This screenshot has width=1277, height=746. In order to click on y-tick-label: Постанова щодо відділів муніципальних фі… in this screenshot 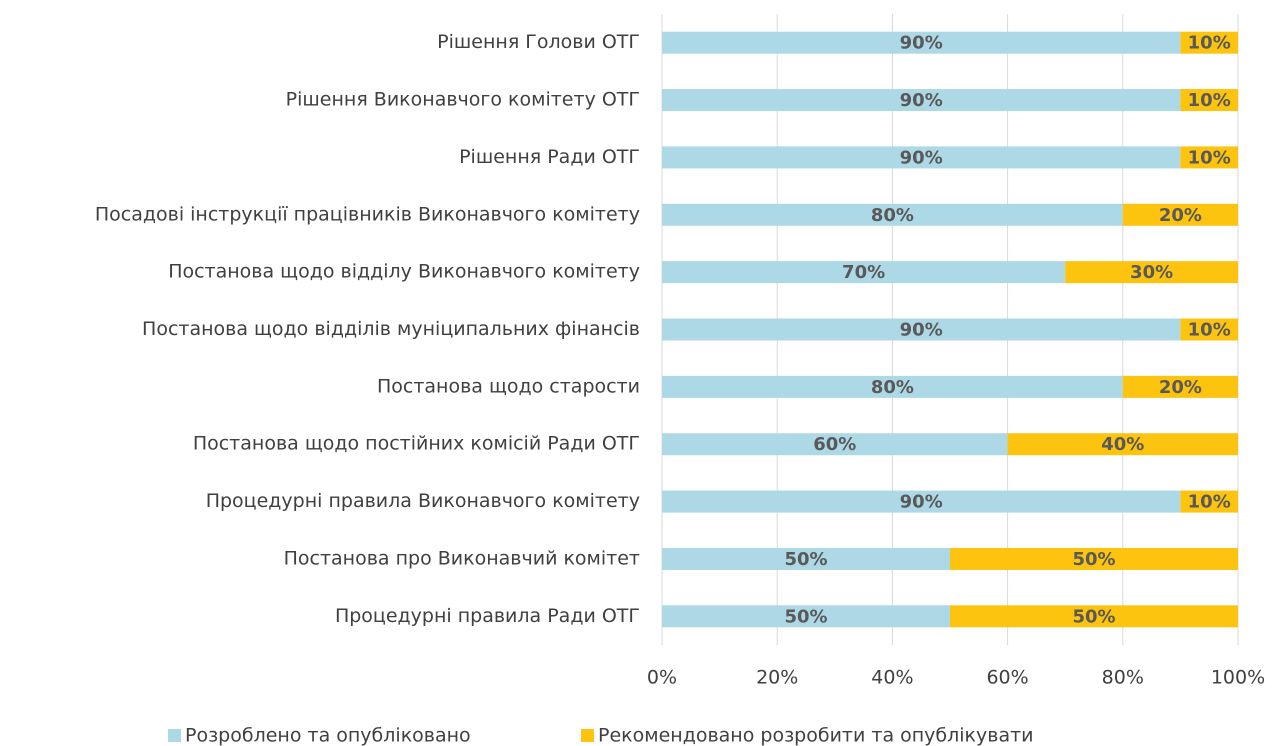, I will do `click(391, 329)`.